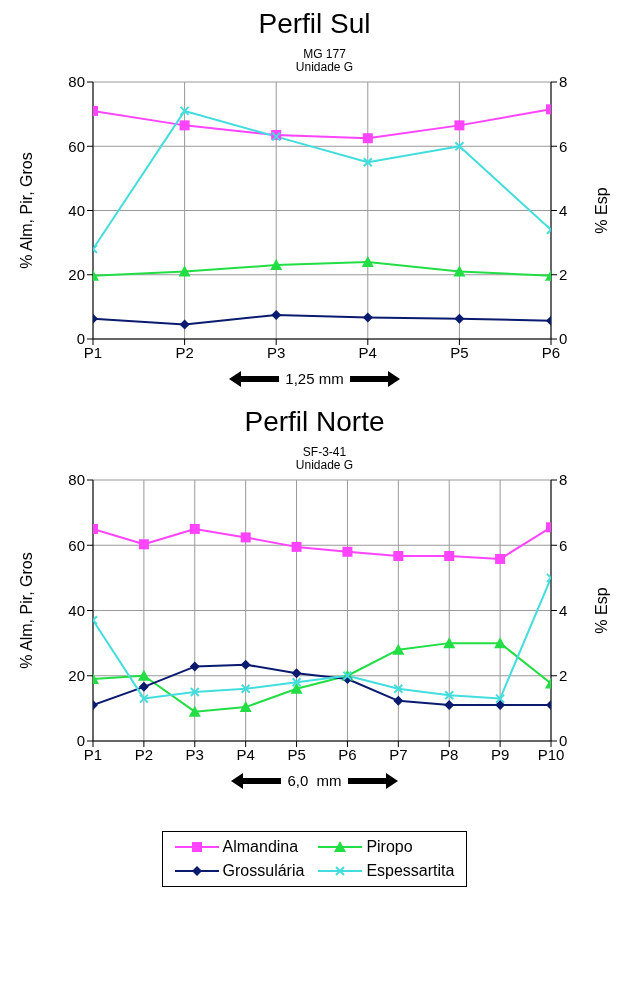 The height and width of the screenshot is (1003, 629). Describe the element at coordinates (389, 847) in the screenshot. I see `legend-label: Piropo` at that location.